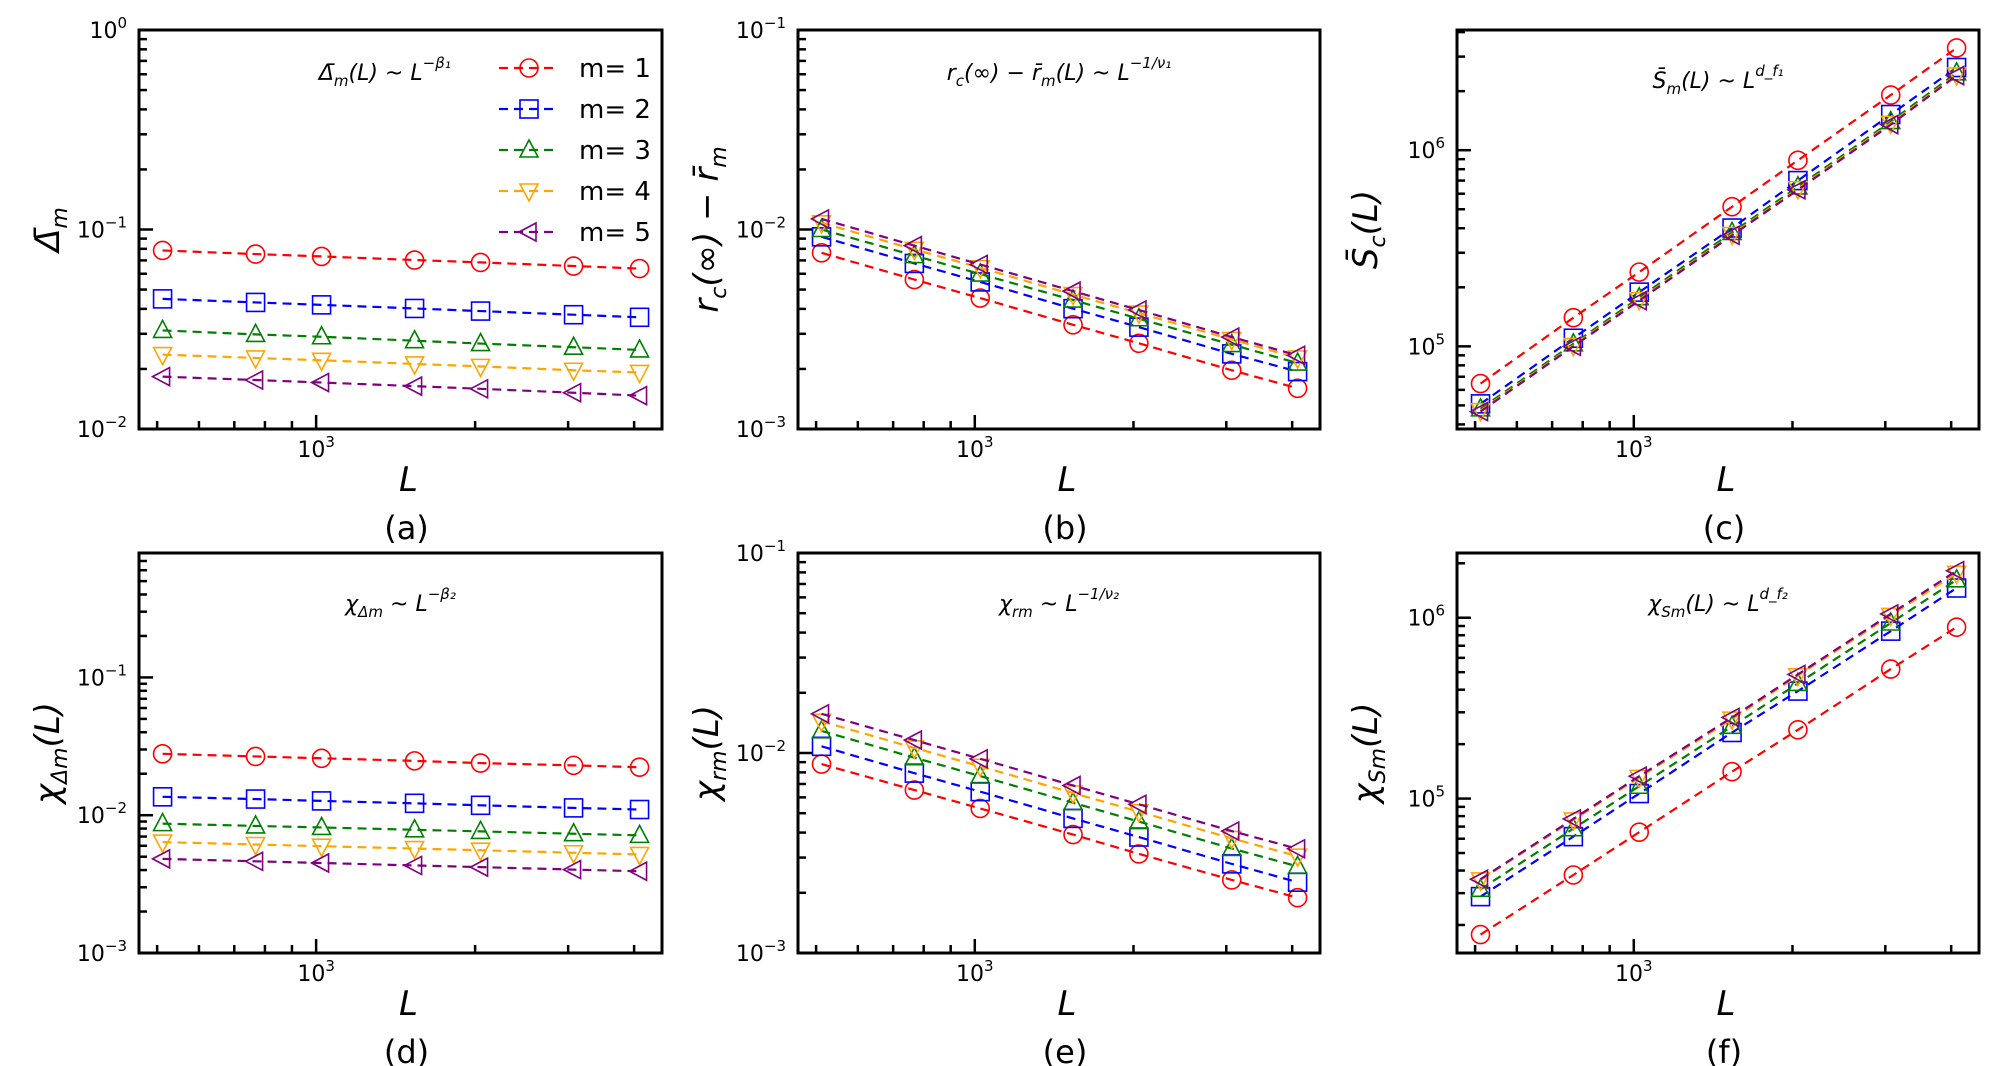 Image resolution: width=2000 pixels, height=1066 pixels. Describe the element at coordinates (146, 229) in the screenshot. I see `y-ticks` at that location.